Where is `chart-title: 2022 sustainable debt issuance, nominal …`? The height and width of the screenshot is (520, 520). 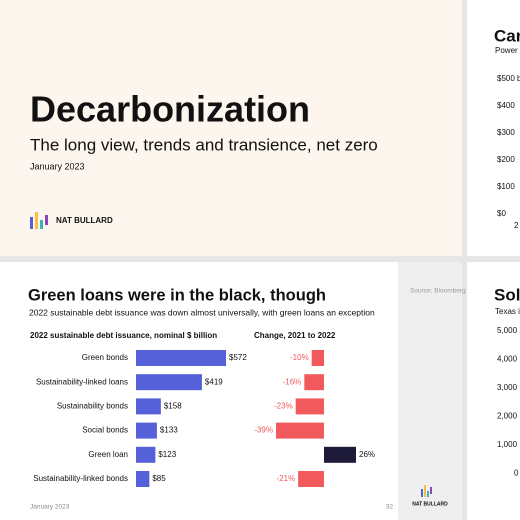 chart-title: 2022 sustainable debt issuance, nominal … is located at coordinates (123, 335).